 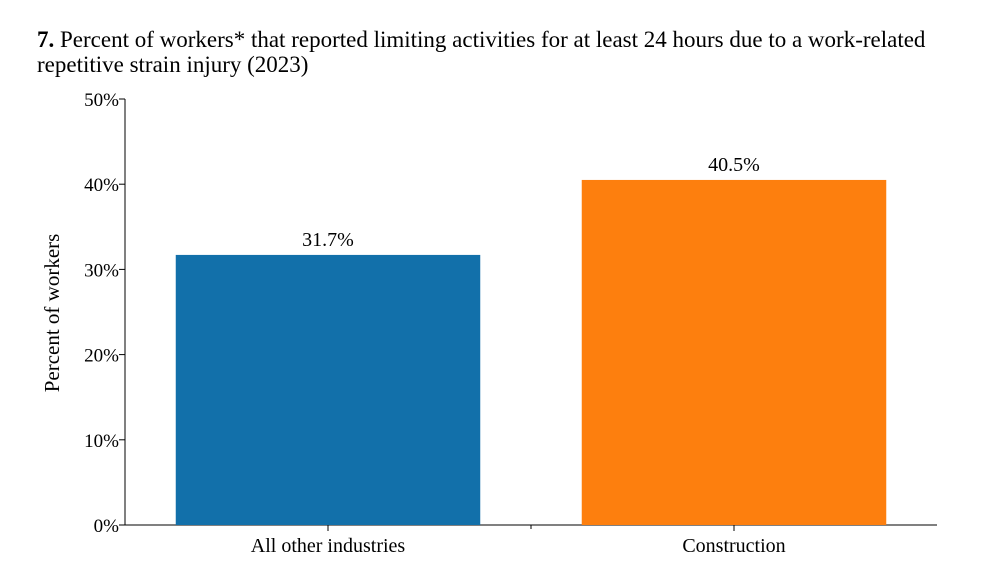 What do you see at coordinates (101, 100) in the screenshot?
I see `y-tick-label: 50%` at bounding box center [101, 100].